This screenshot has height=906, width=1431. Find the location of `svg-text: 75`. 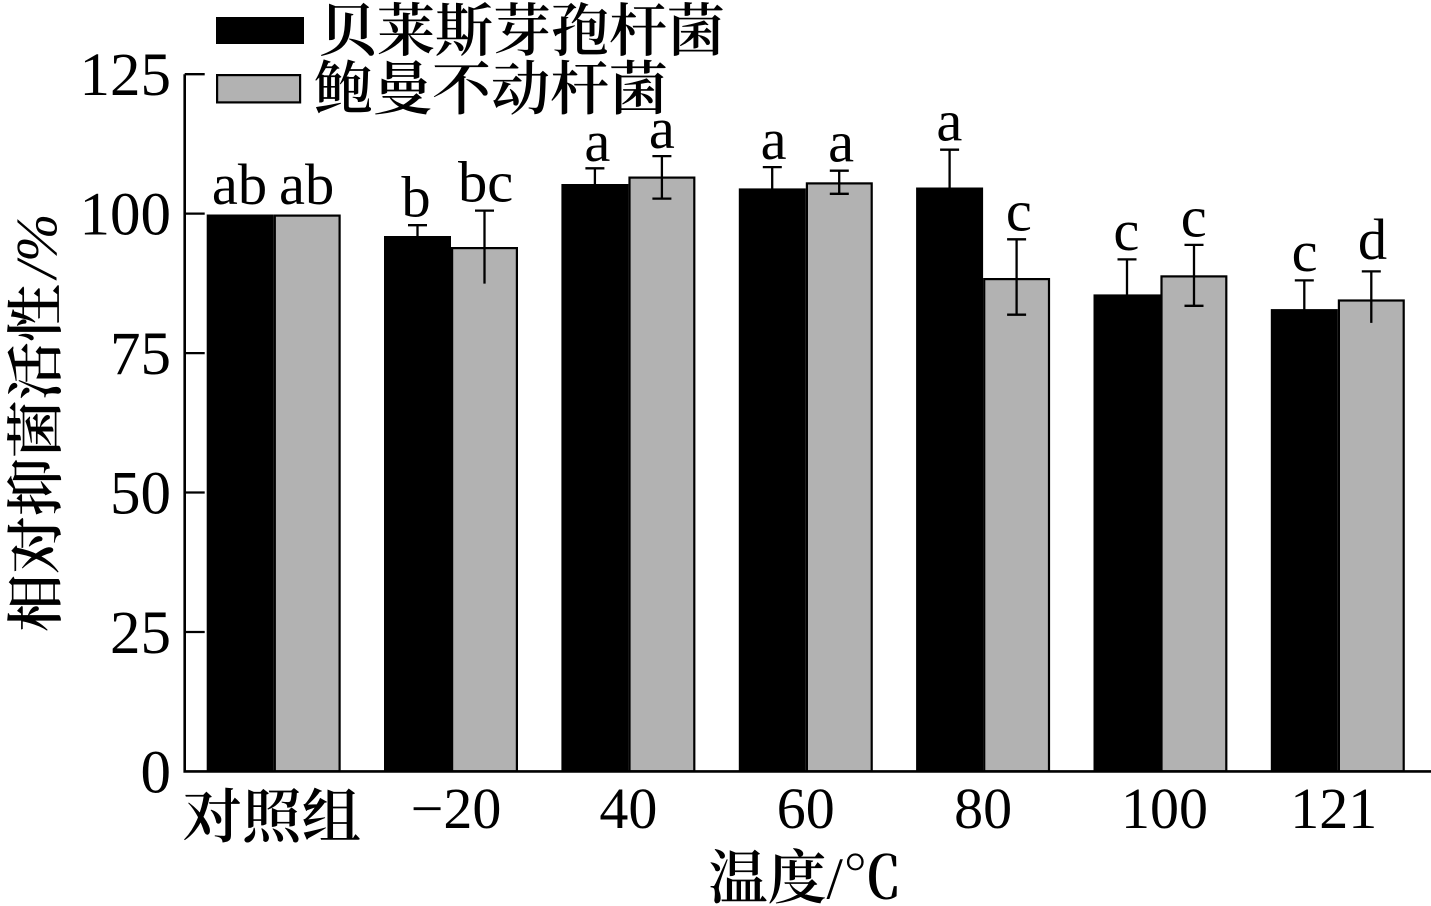

svg-text: 75 is located at coordinates (140, 354).